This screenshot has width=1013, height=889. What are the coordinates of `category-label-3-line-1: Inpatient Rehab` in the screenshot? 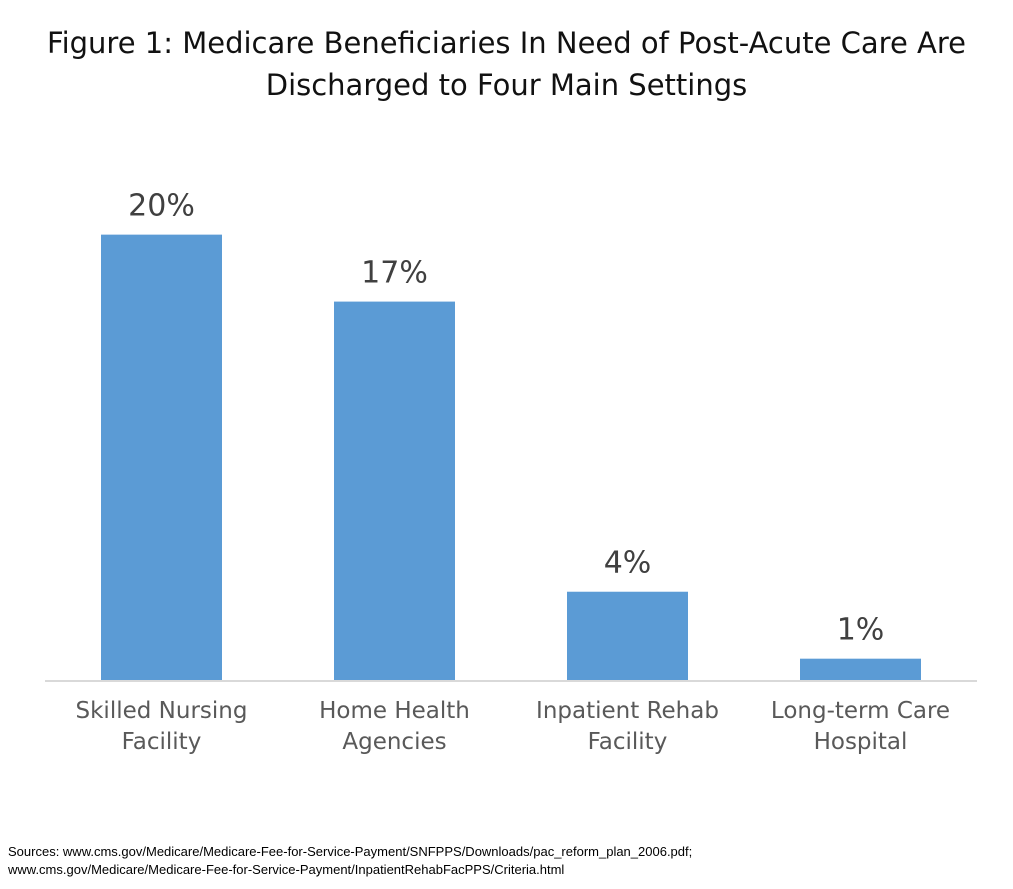 It's located at (627, 711).